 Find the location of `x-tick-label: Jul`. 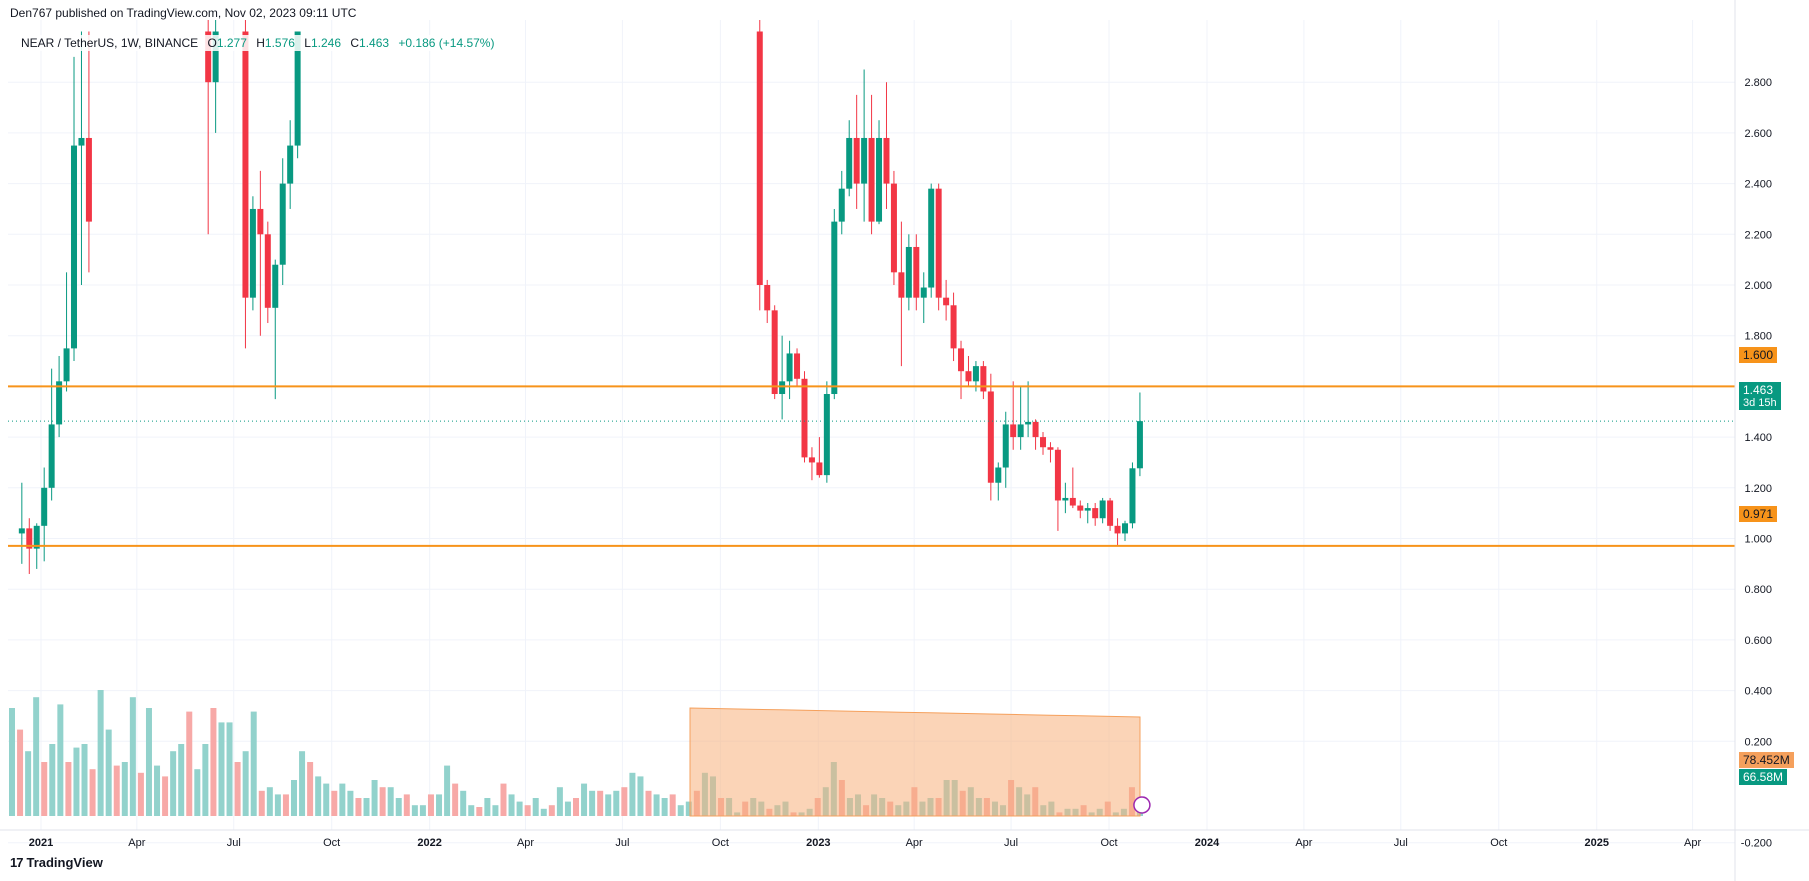

x-tick-label: Jul is located at coordinates (622, 843).